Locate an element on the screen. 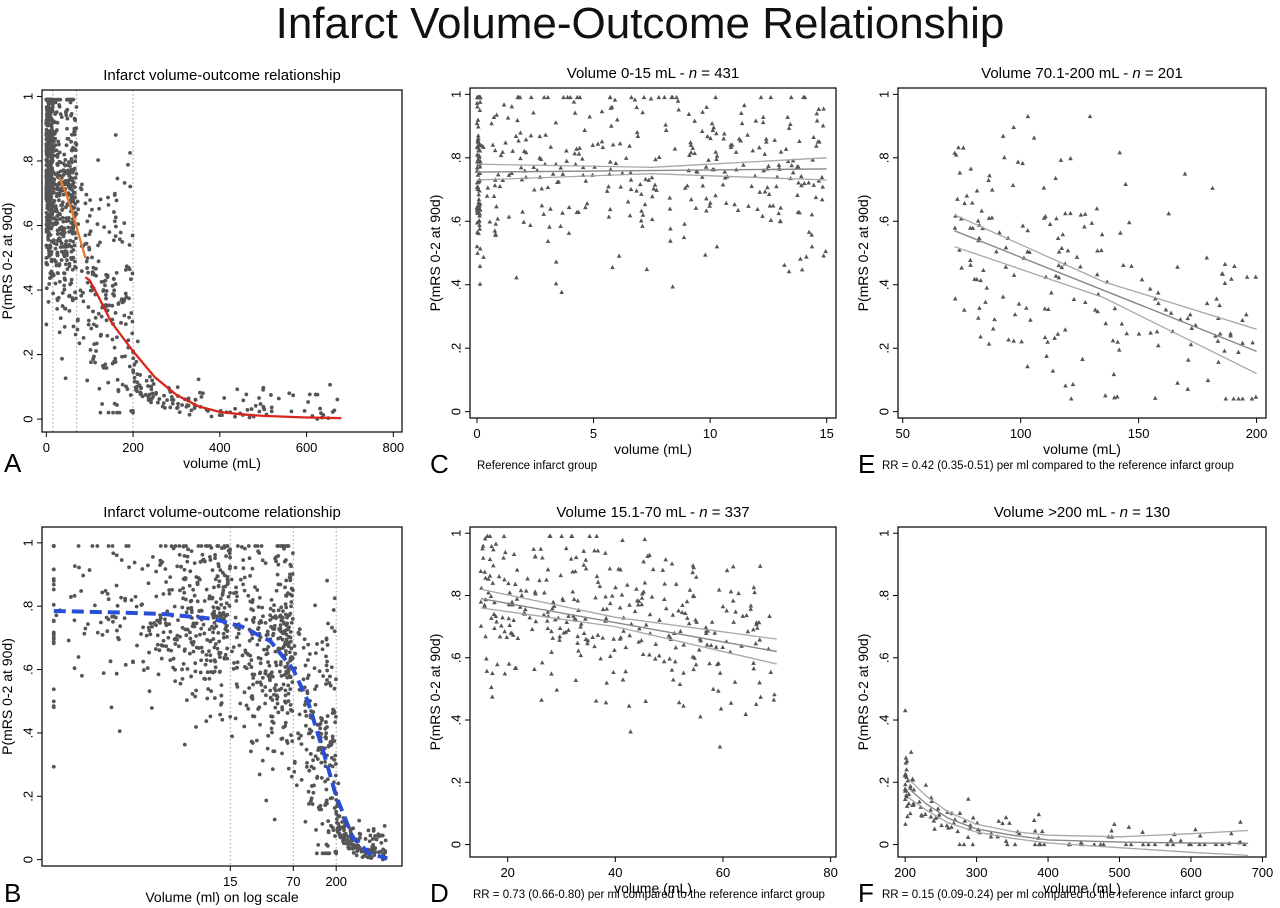 This screenshot has width=1280, height=908. orange-curve is located at coordinates (72, 217).